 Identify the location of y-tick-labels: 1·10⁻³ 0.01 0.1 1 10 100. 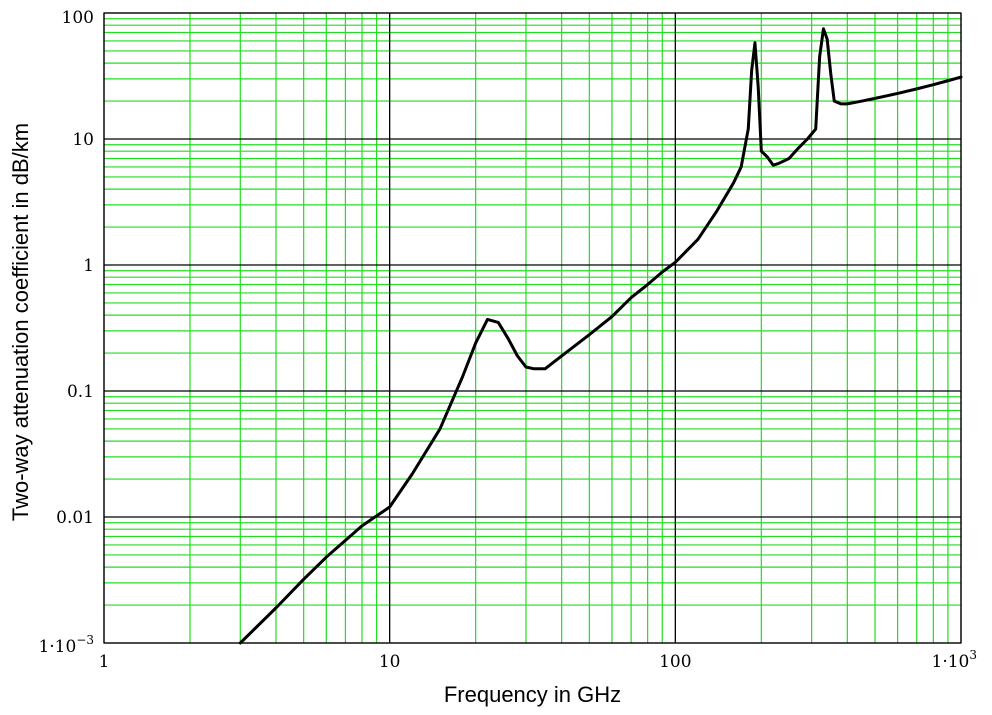
(66, 332).